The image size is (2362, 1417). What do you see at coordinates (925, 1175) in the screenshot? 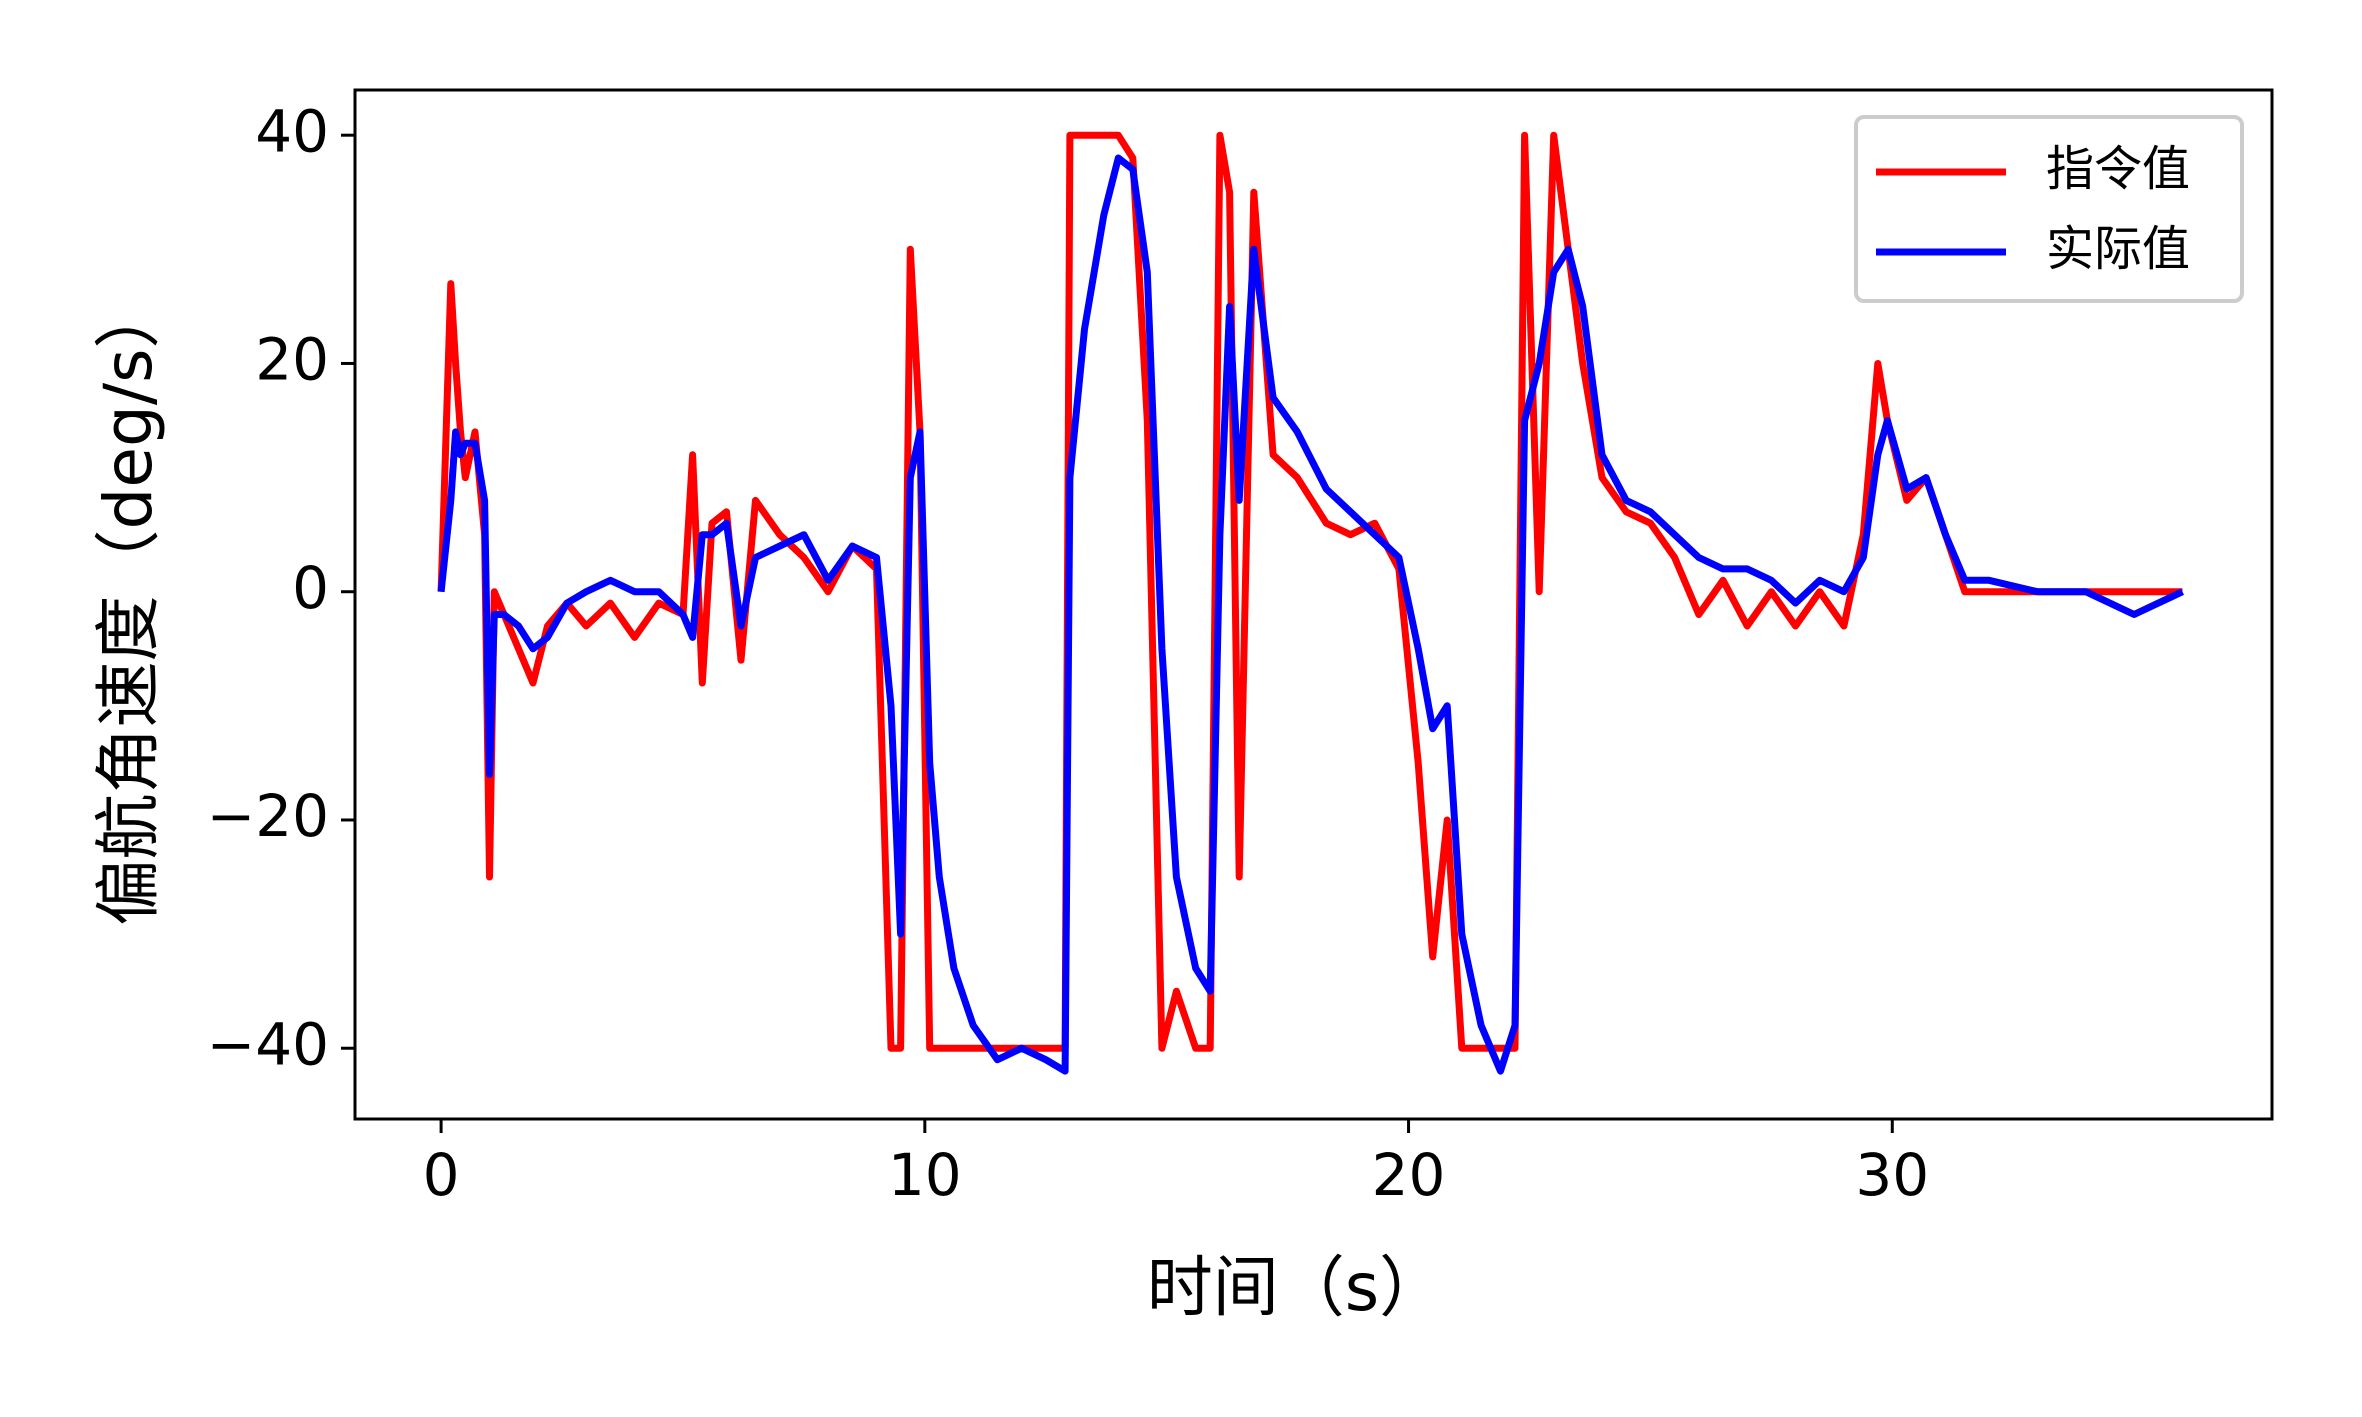
I see `x-tick-label: 10` at bounding box center [925, 1175].